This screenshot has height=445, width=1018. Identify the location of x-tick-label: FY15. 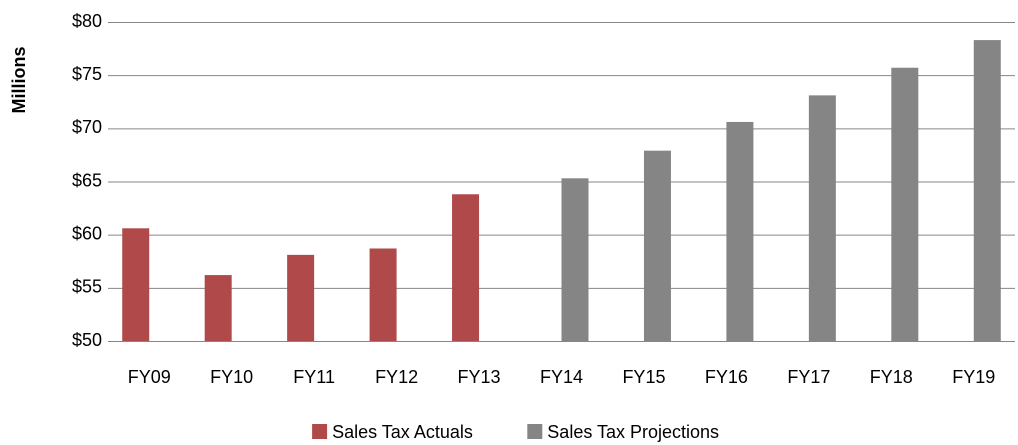
(643, 377).